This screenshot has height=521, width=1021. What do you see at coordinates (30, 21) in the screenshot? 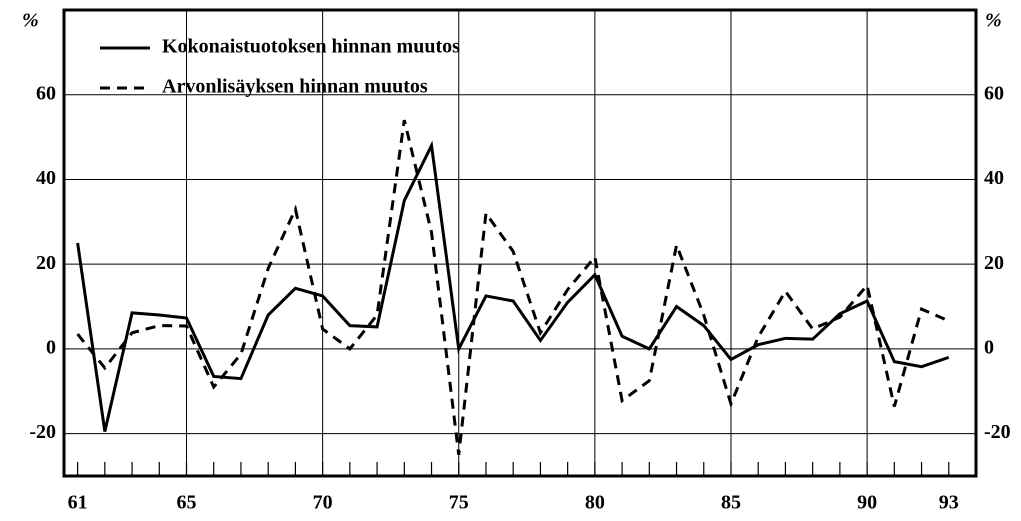
I see `y-axis-label: %` at bounding box center [30, 21].